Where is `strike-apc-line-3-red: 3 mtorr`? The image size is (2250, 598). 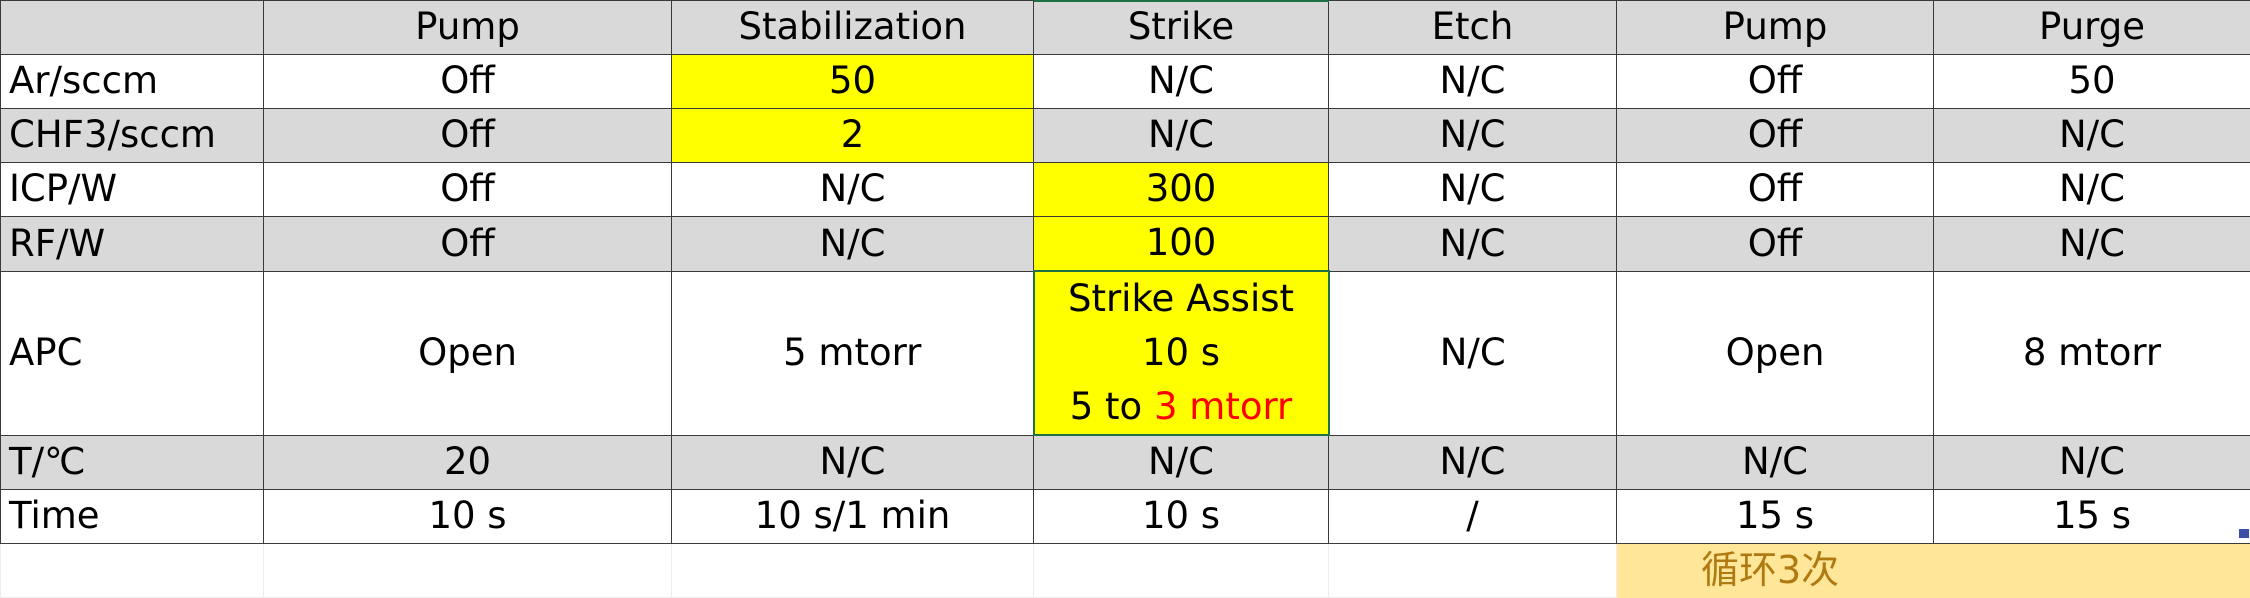 strike-apc-line-3-red: 3 mtorr is located at coordinates (1223, 406).